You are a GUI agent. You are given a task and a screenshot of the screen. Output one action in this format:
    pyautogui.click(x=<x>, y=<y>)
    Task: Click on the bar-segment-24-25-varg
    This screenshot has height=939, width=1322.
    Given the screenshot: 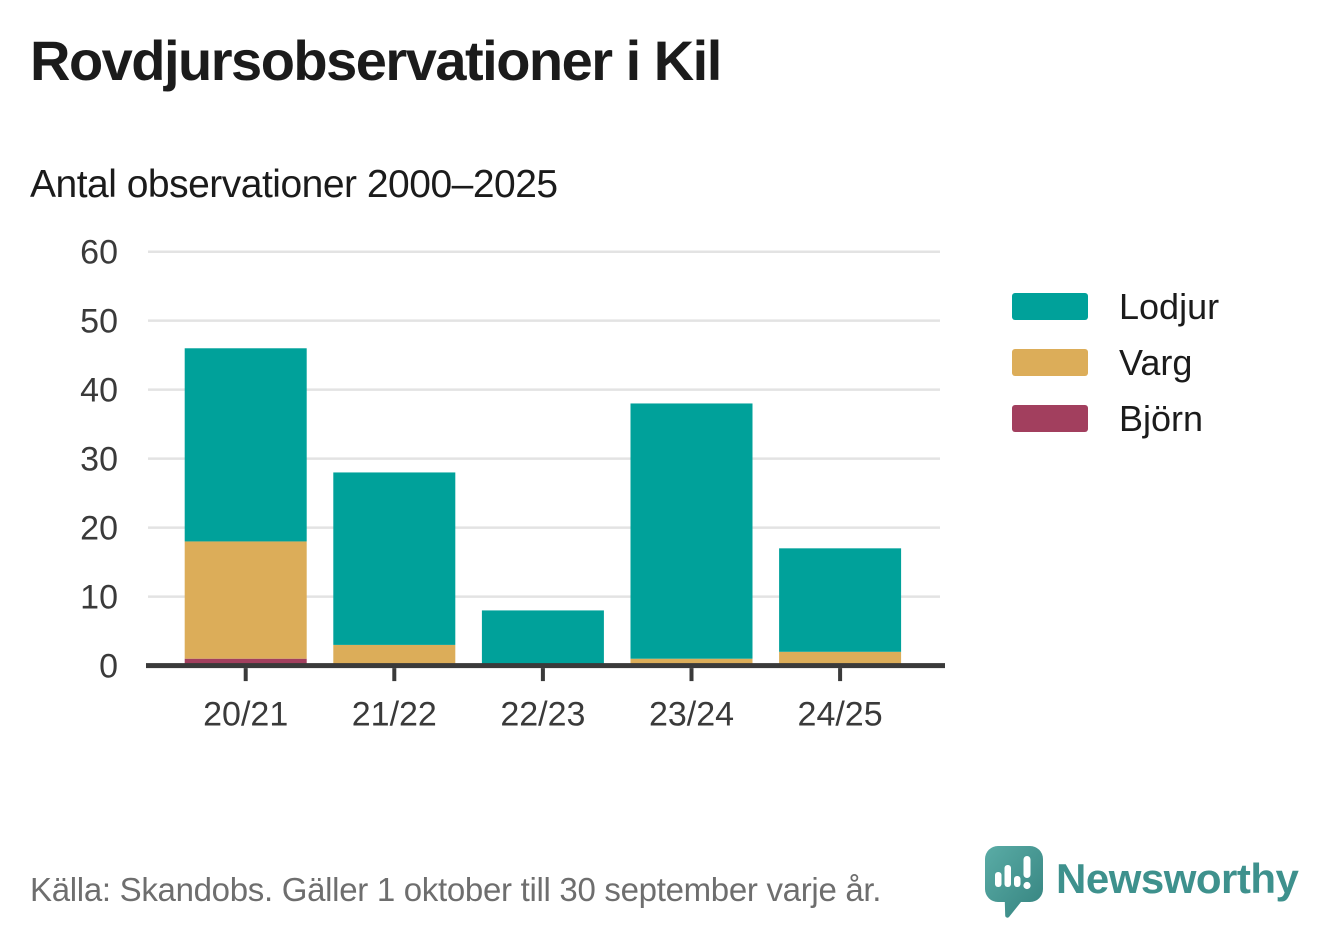 What is the action you would take?
    pyautogui.click(x=840, y=658)
    